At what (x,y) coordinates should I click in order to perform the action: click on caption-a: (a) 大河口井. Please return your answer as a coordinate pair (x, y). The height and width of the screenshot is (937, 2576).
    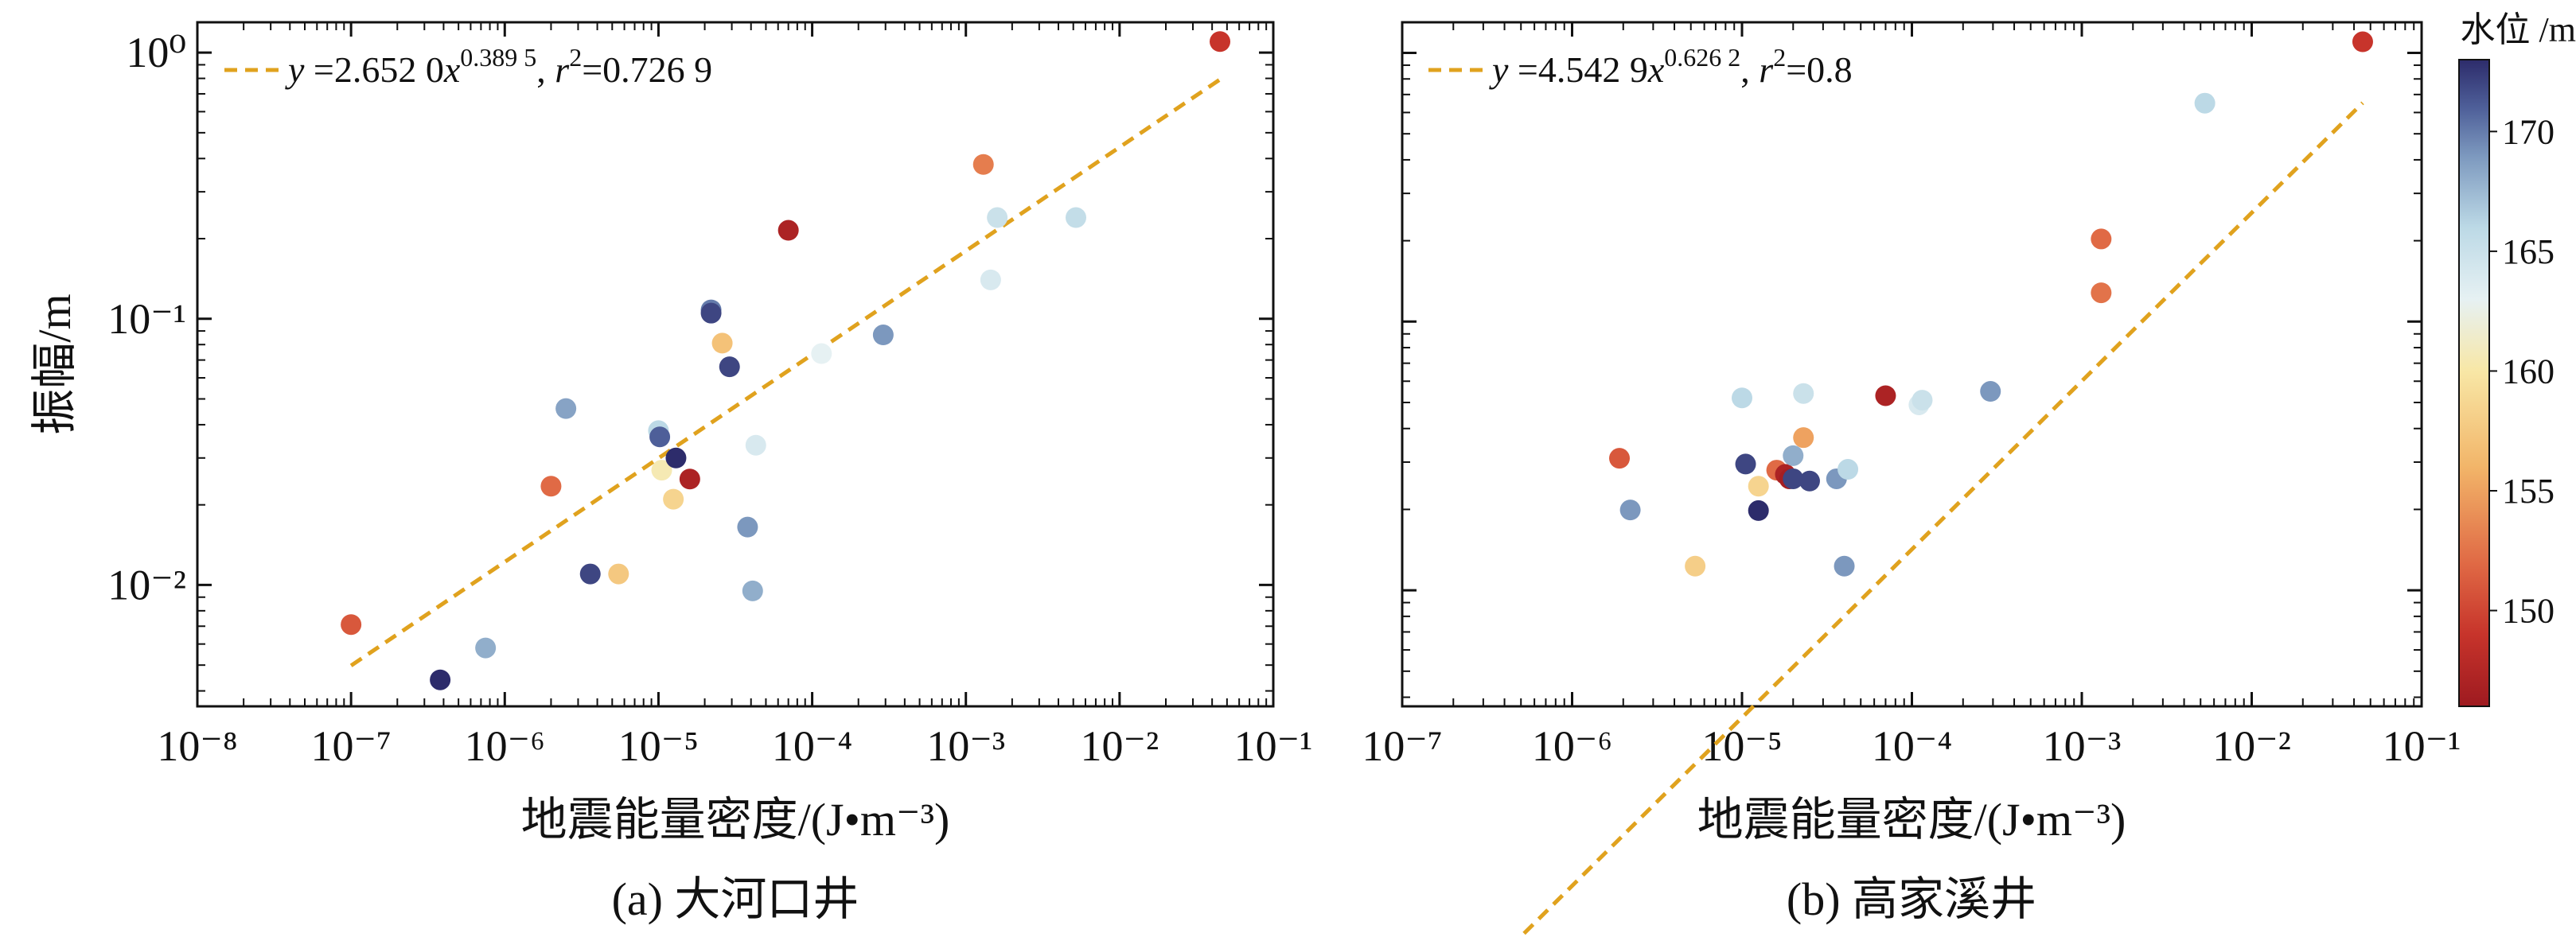
    Looking at the image, I should click on (735, 899).